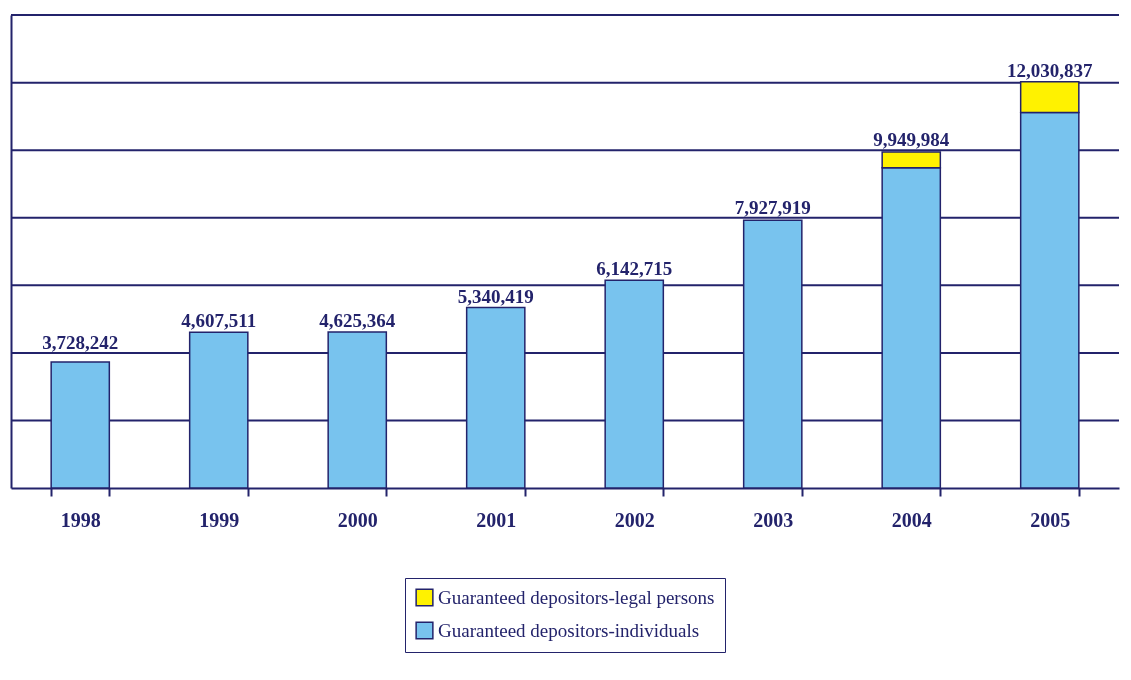 This screenshot has width=1131, height=680. I want to click on annotation: 12,030,837, so click(1050, 70).